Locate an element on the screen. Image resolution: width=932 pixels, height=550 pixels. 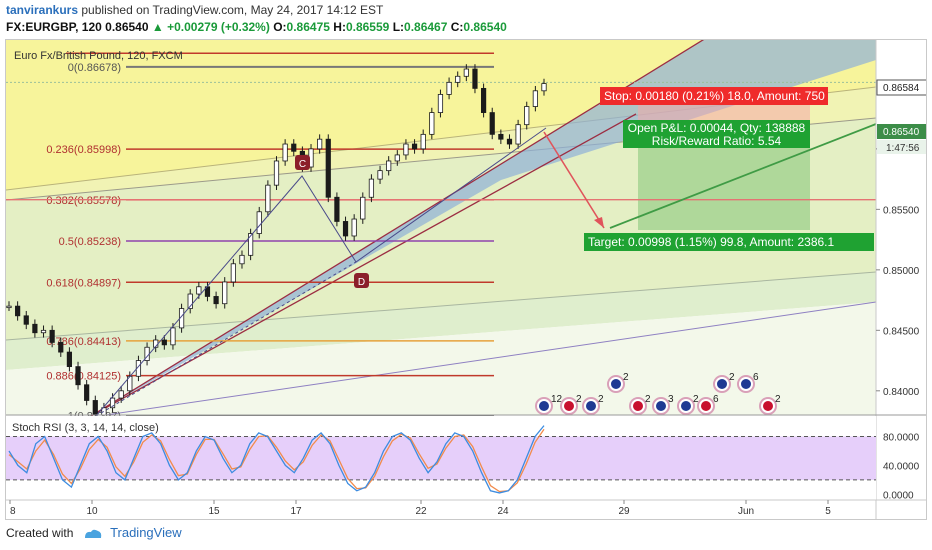
high-value: 0.86559 is located at coordinates (367, 27).